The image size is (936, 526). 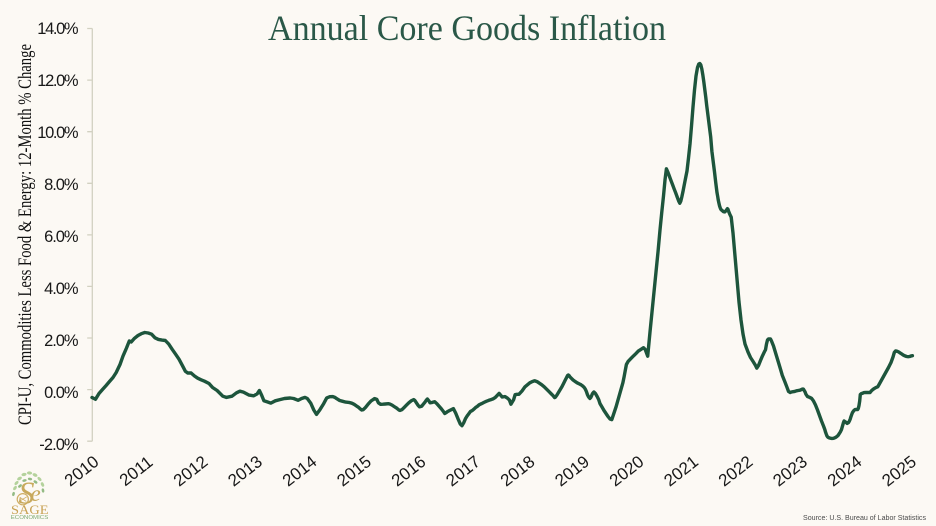 I want to click on svg-text: S, so click(x=27, y=493).